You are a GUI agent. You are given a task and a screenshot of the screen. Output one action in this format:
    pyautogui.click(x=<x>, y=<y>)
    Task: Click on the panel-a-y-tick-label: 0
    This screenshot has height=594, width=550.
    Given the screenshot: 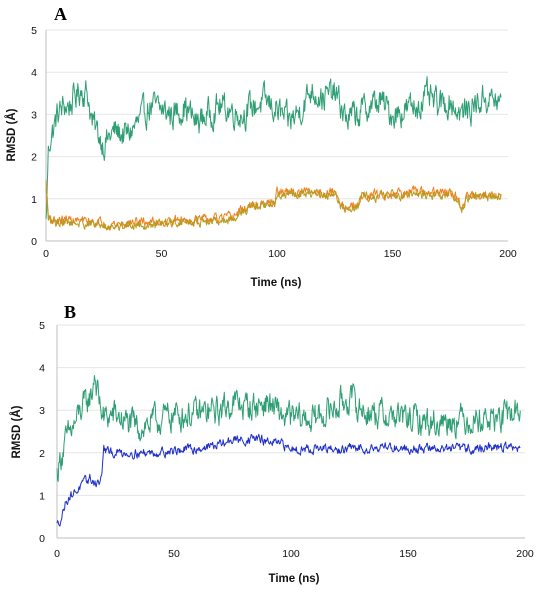 What is the action you would take?
    pyautogui.click(x=34, y=242)
    